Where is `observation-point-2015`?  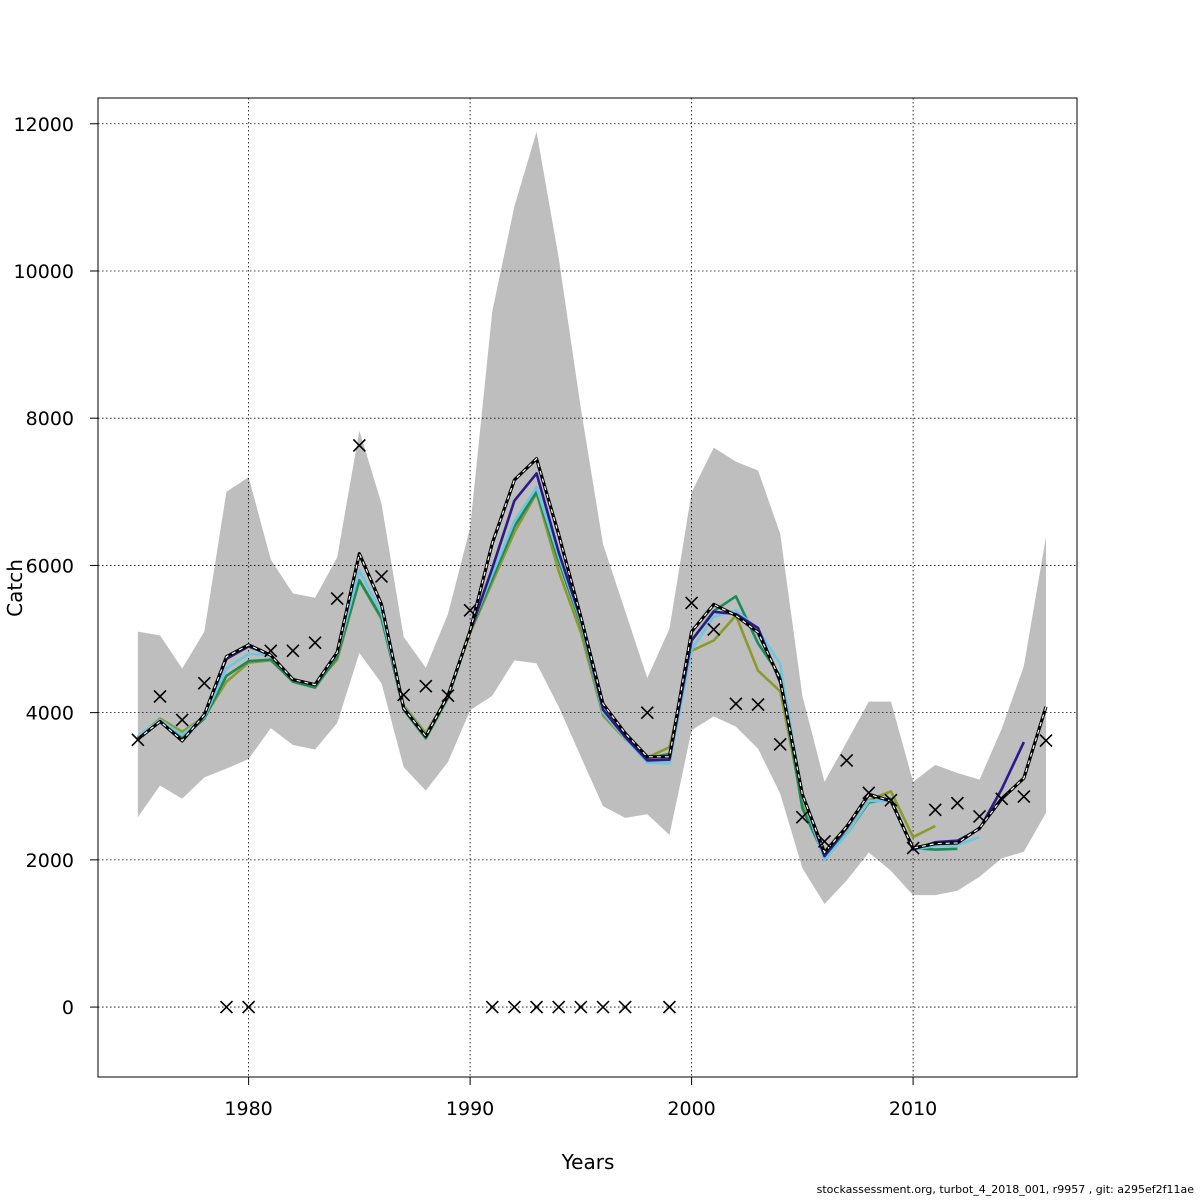 observation-point-2015 is located at coordinates (1024, 796).